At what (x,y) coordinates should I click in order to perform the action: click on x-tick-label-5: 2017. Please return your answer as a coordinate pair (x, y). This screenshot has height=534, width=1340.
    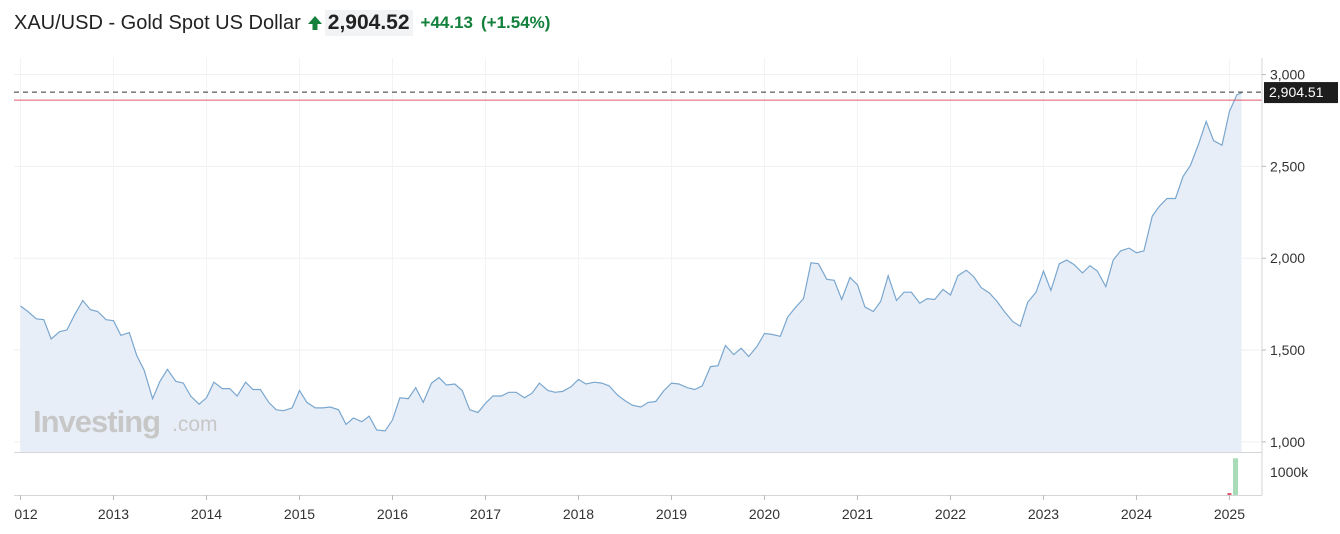
    Looking at the image, I should click on (485, 514).